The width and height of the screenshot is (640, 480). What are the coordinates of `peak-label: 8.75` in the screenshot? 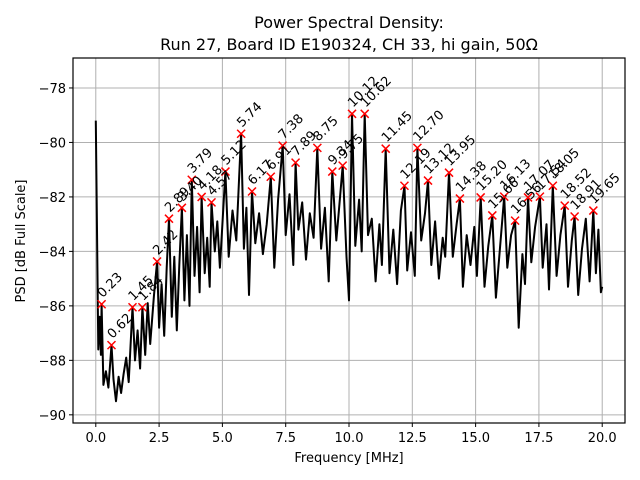 It's located at (326, 129).